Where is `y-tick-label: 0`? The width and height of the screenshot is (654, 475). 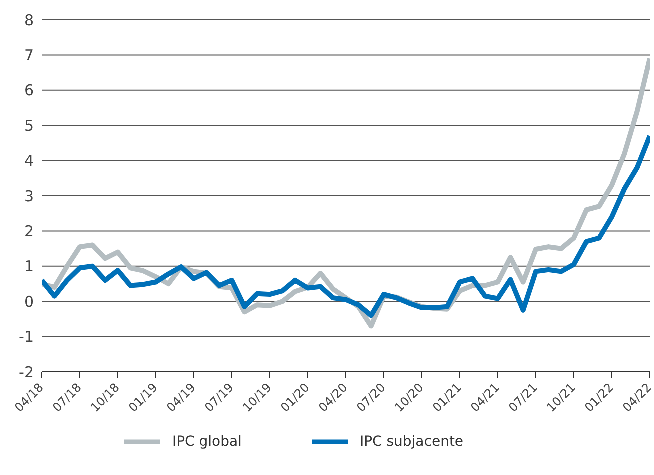 y-tick-label: 0 is located at coordinates (29, 301).